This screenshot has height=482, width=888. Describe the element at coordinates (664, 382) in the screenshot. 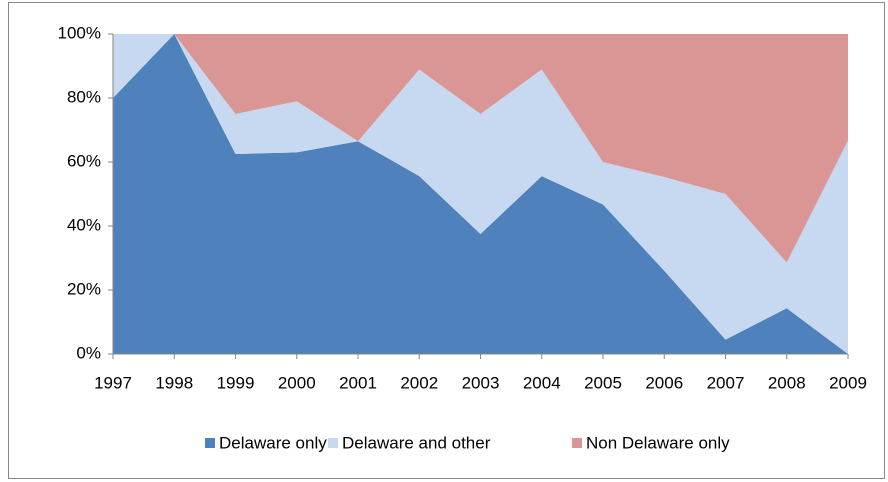

I see `x-tick-label: 2006` at that location.